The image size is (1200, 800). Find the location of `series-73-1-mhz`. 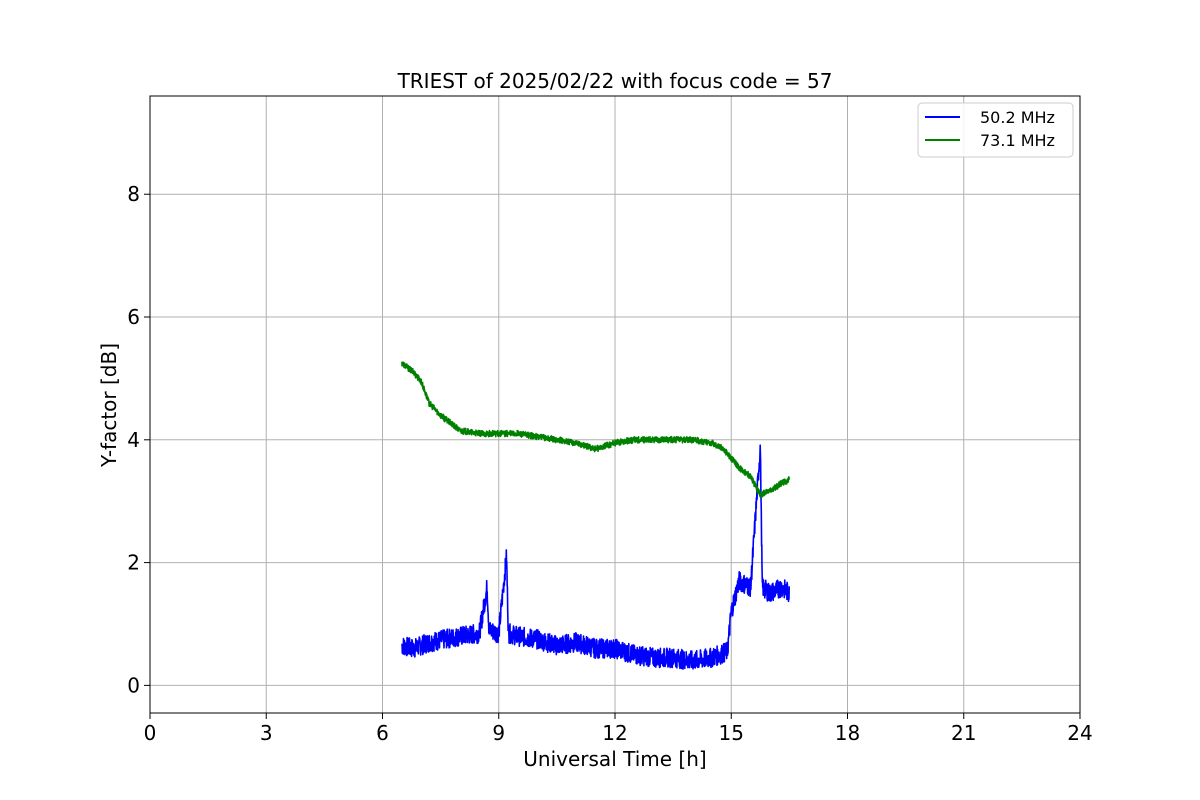

series-73-1-mhz is located at coordinates (595, 429).